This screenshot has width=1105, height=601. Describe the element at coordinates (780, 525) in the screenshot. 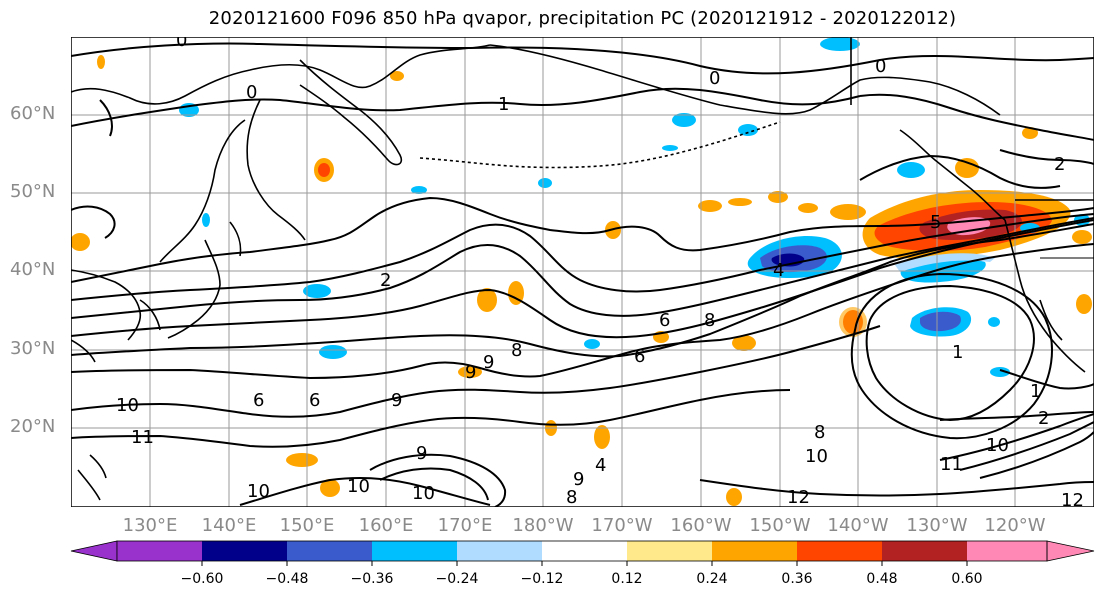

I see `lon-tick-label: 150°W` at that location.